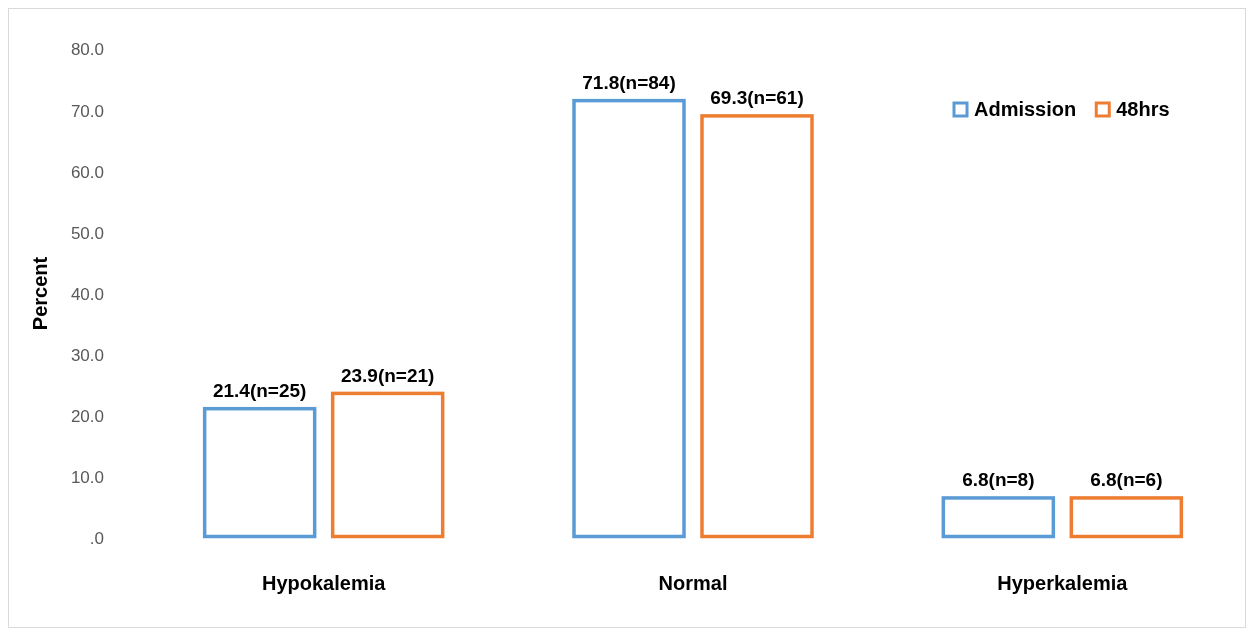 The image size is (1250, 633). Describe the element at coordinates (87, 478) in the screenshot. I see `y-tick-label: 10.0` at that location.